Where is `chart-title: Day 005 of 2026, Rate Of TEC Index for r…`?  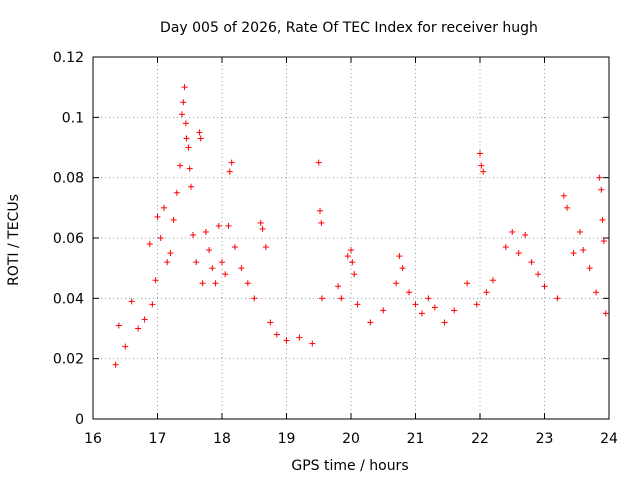 chart-title: Day 005 of 2026, Rate Of TEC Index for r… is located at coordinates (349, 28).